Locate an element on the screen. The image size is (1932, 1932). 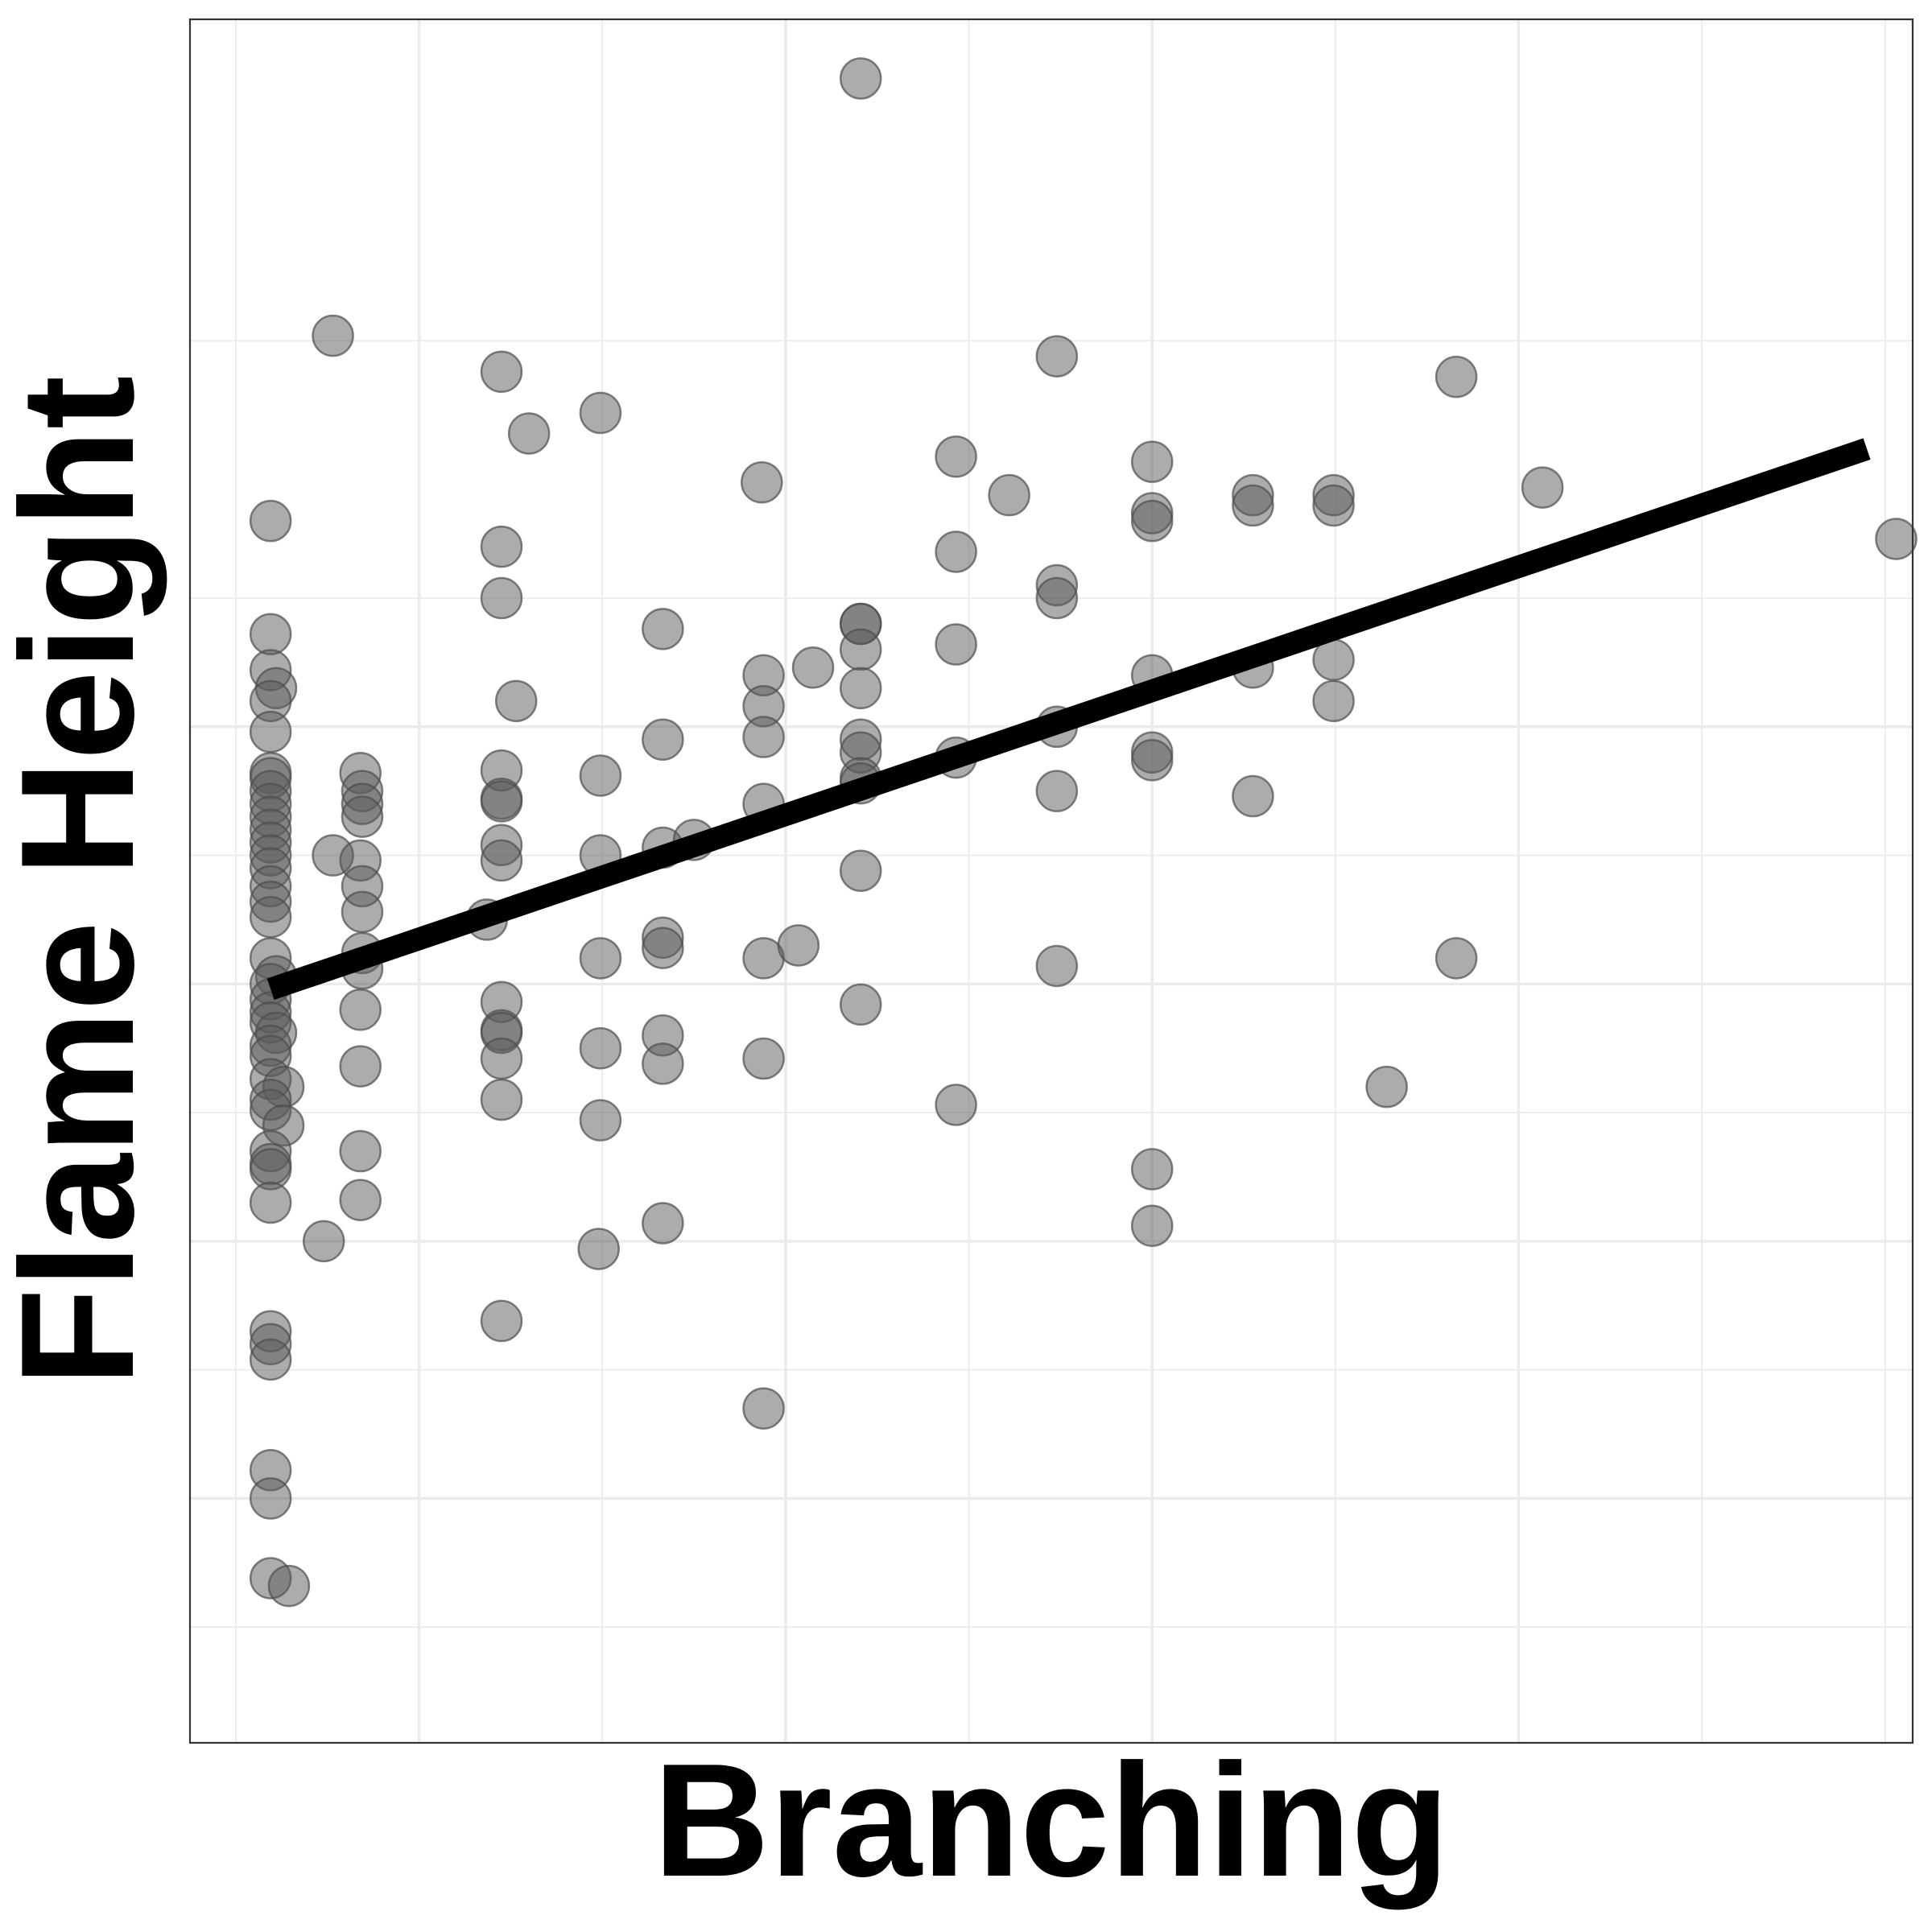
x-axis-title: Branching is located at coordinates (1052, 1820).